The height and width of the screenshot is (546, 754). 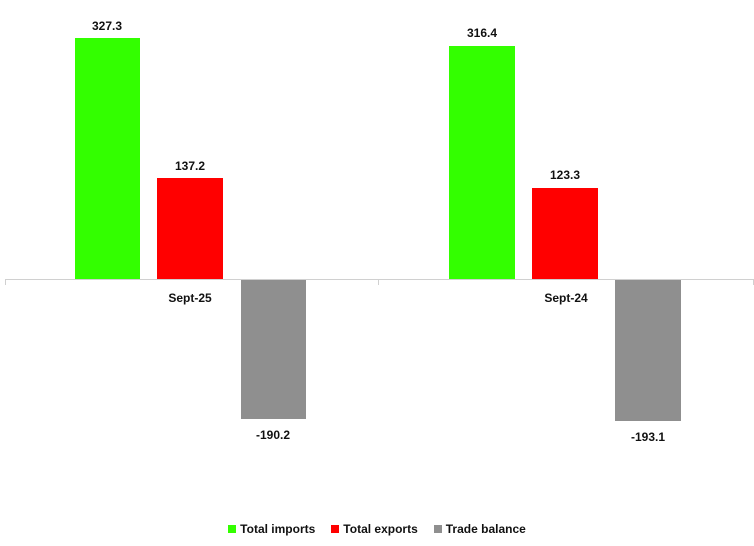 I want to click on legend-label: Total exports, so click(x=380, y=529).